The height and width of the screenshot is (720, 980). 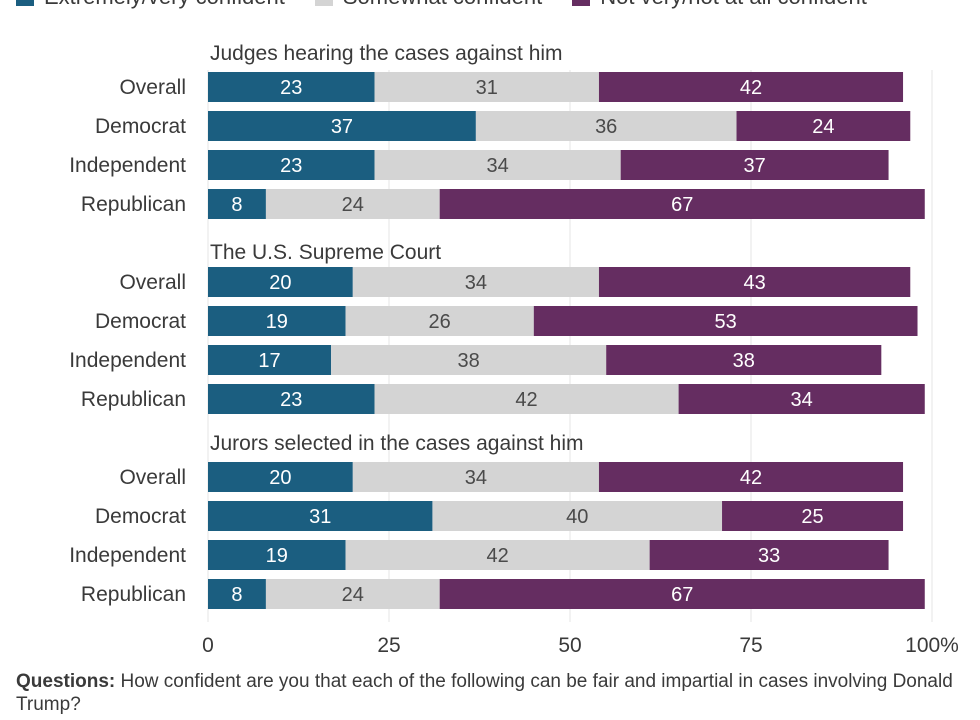 What do you see at coordinates (569, 645) in the screenshot?
I see `x-tick-label-2: 50` at bounding box center [569, 645].